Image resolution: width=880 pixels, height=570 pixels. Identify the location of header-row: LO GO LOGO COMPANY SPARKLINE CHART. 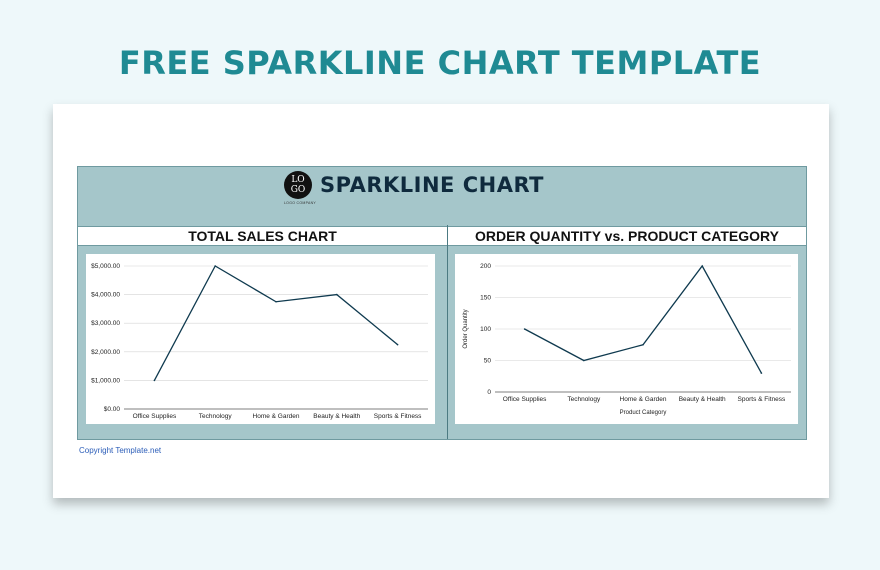
(442, 196).